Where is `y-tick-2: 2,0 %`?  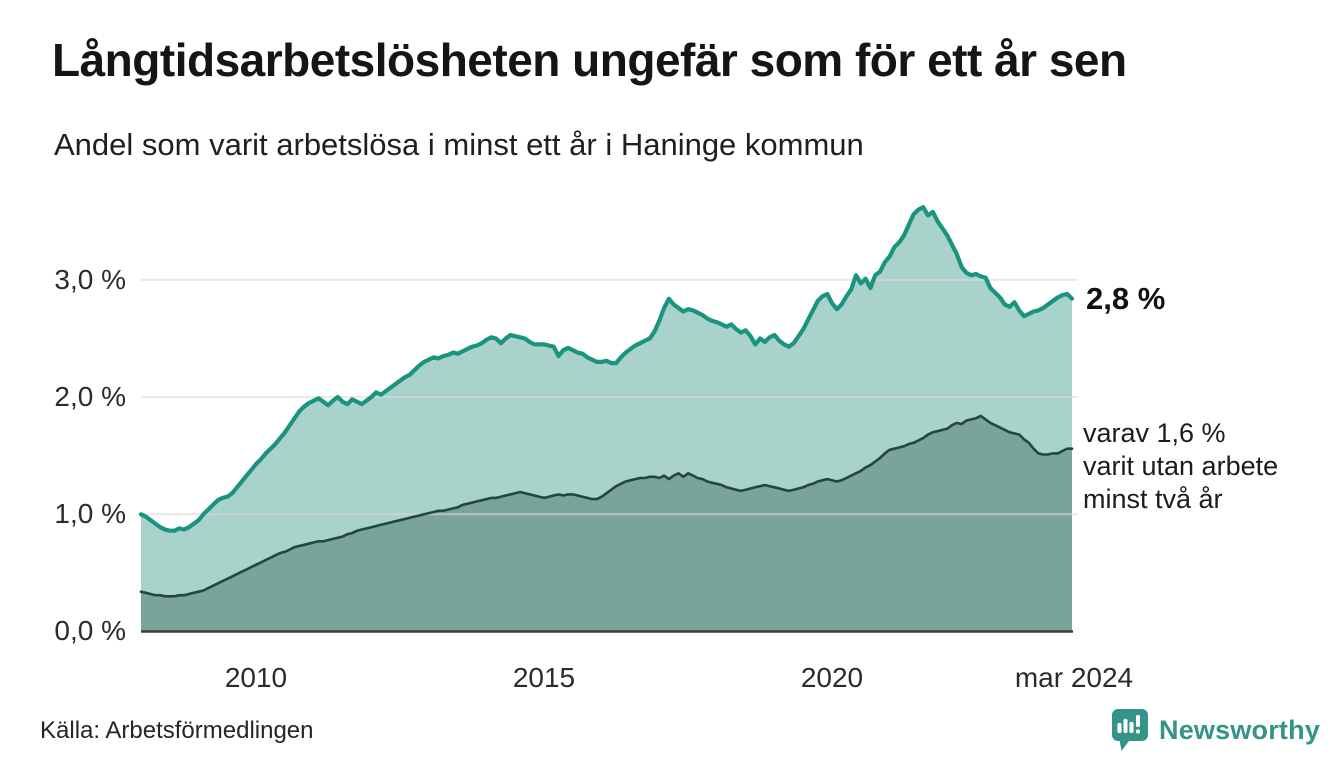 y-tick-2: 2,0 % is located at coordinates (90, 396).